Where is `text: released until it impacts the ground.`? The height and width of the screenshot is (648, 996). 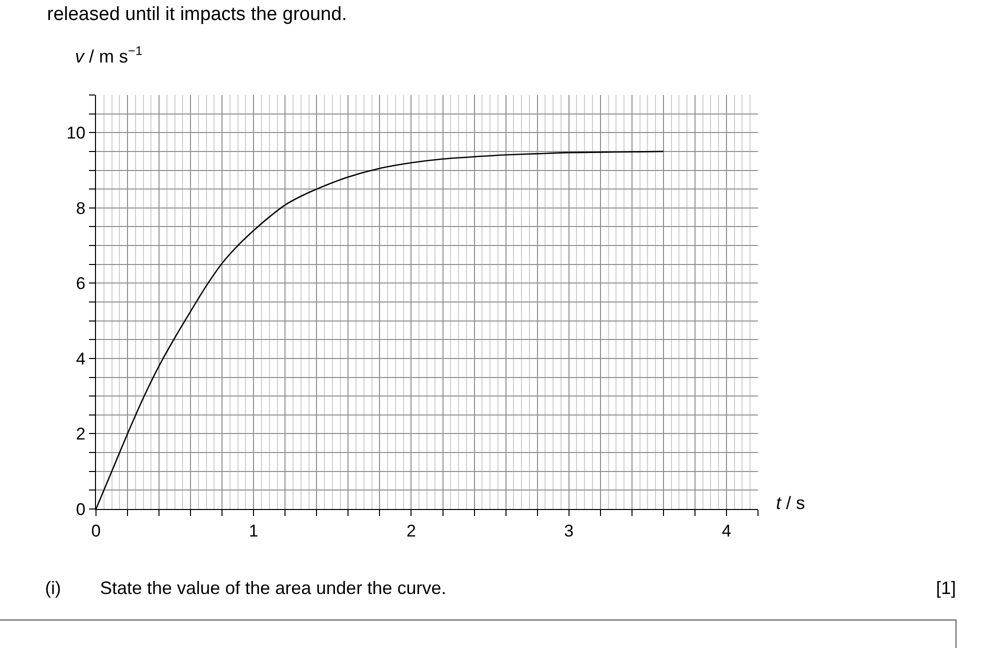
text: released until it impacts the ground. is located at coordinates (197, 14).